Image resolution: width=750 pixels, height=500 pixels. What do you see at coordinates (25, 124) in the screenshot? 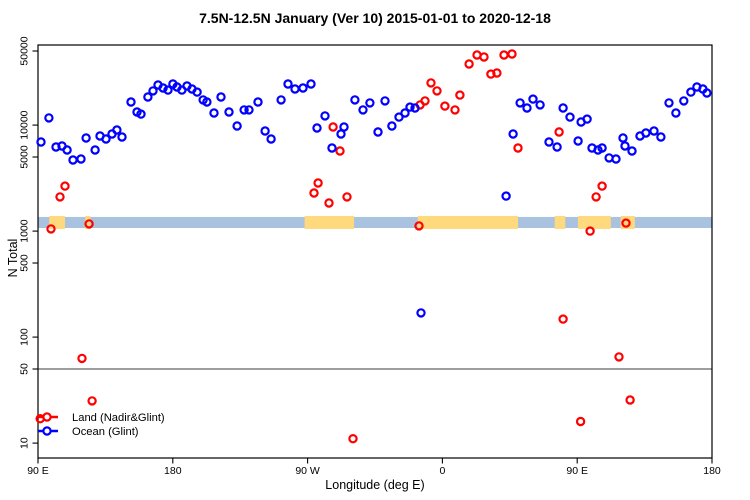
I see `y-tick-label: 10000` at bounding box center [25, 124].